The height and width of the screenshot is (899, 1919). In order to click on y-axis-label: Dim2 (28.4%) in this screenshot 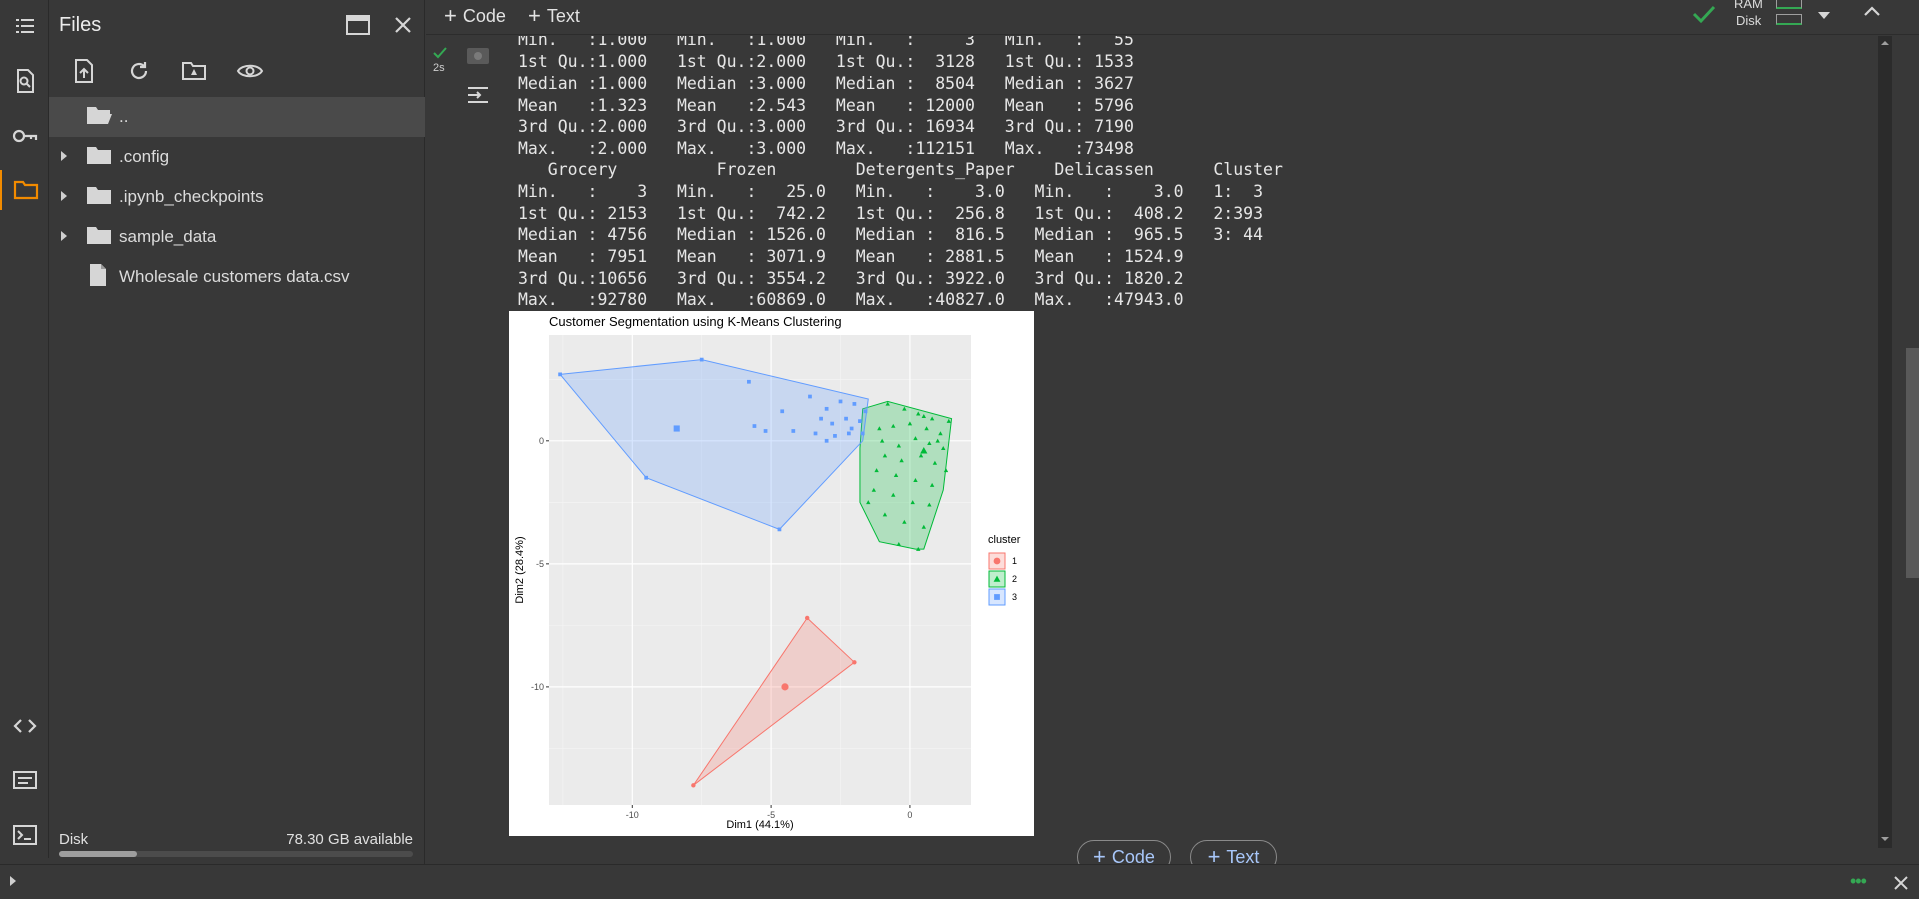, I will do `click(520, 569)`.